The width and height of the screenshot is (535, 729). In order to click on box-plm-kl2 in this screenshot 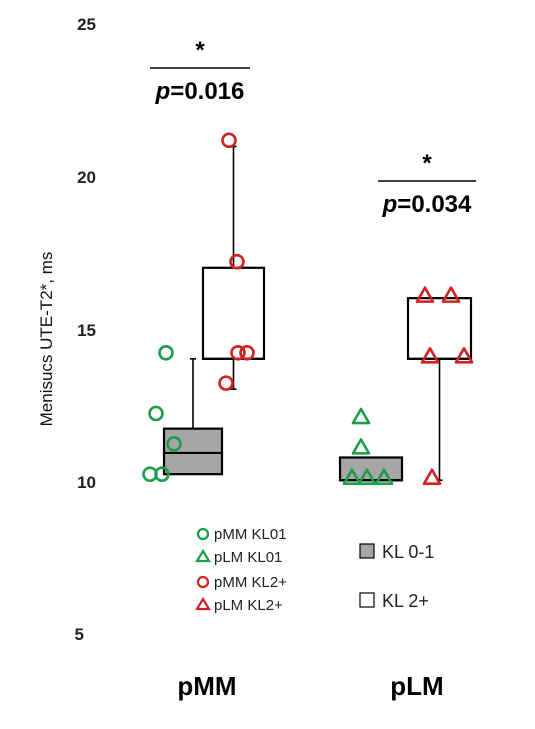, I will do `click(439, 389)`.